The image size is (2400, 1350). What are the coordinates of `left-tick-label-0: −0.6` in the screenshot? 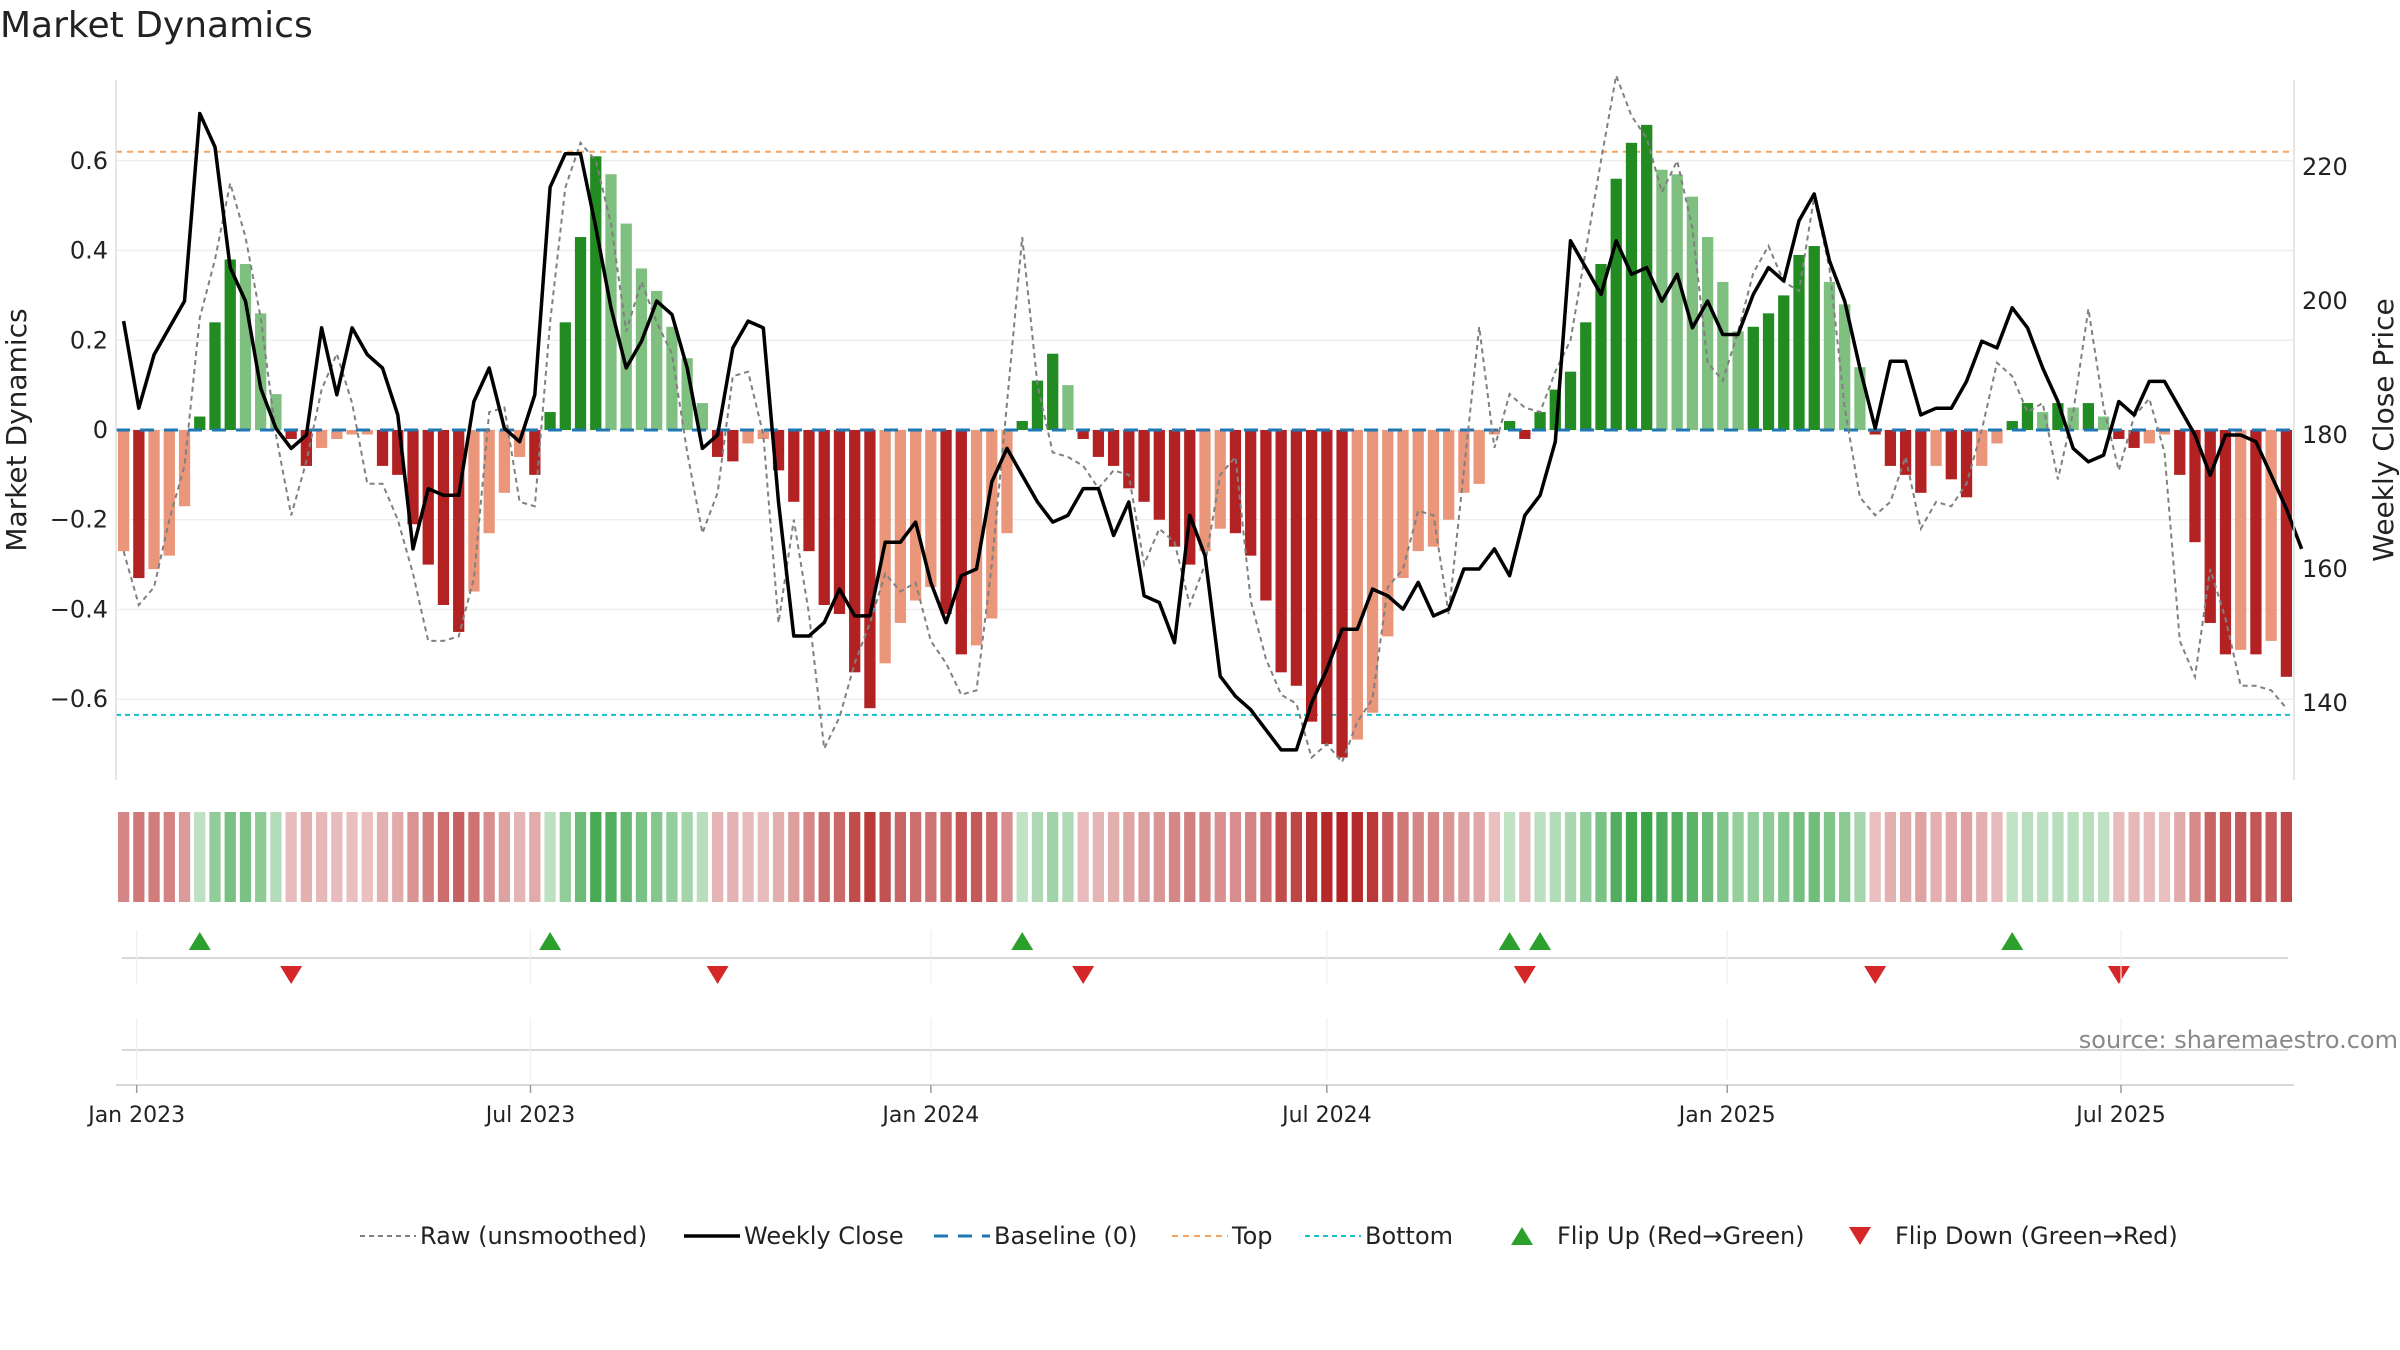 It's located at (79, 699).